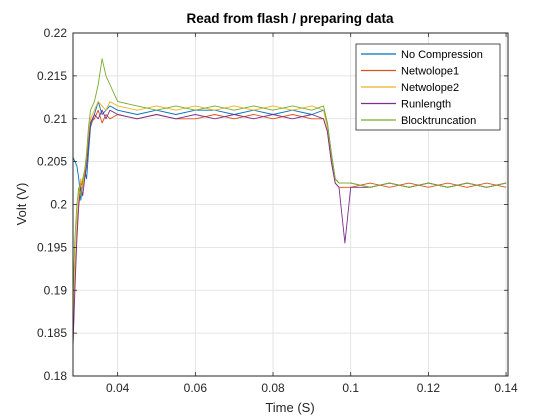 The height and width of the screenshot is (420, 560). I want to click on x-tick-label: 0.06, so click(196, 388).